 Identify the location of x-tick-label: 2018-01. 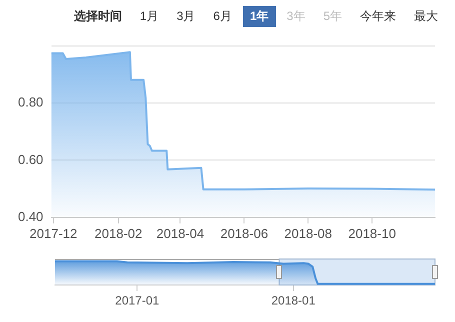
(293, 301).